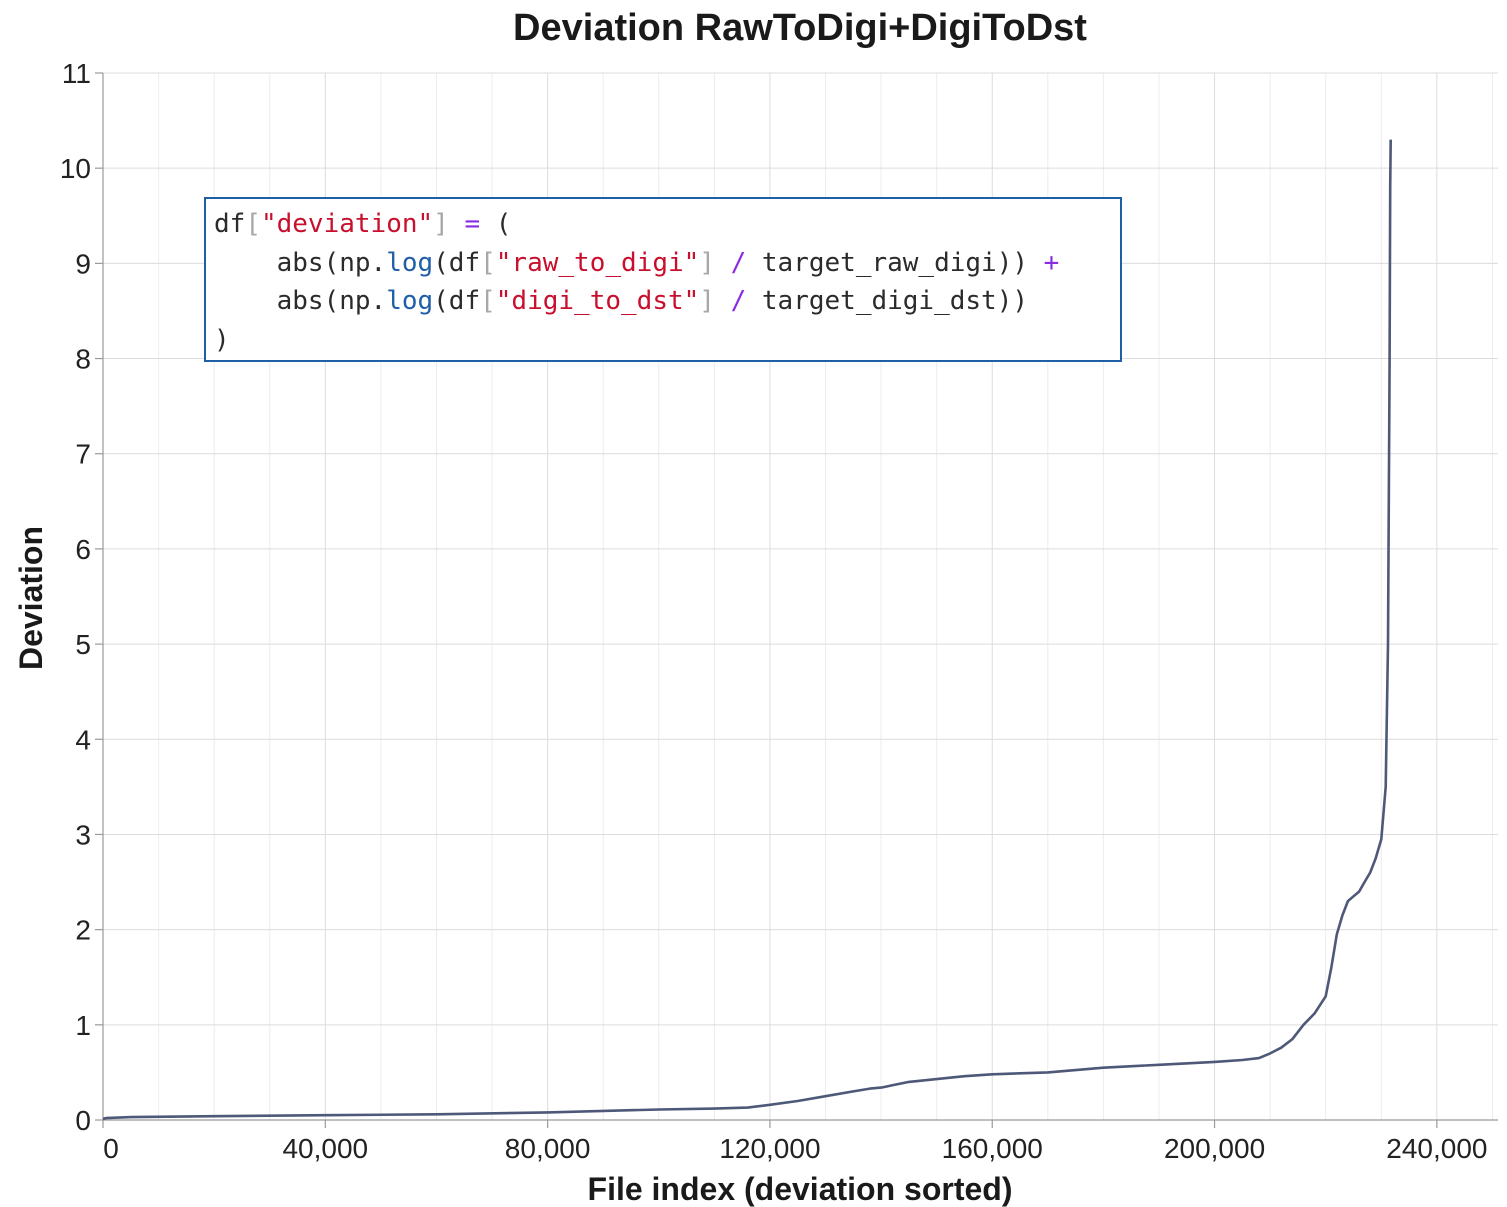  What do you see at coordinates (75, 168) in the screenshot?
I see `y-tick-label: 10` at bounding box center [75, 168].